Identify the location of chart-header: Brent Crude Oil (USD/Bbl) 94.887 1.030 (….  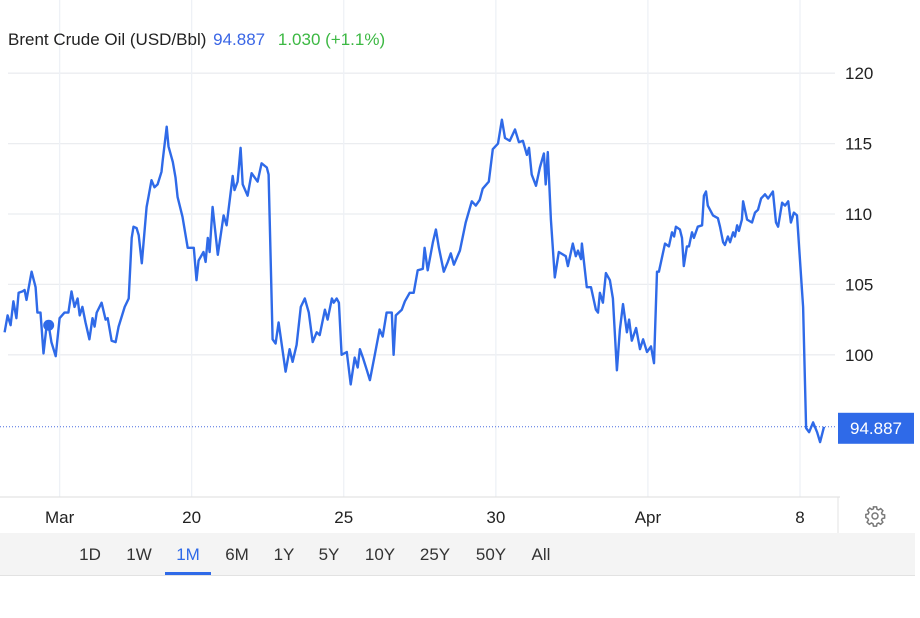
(196, 40).